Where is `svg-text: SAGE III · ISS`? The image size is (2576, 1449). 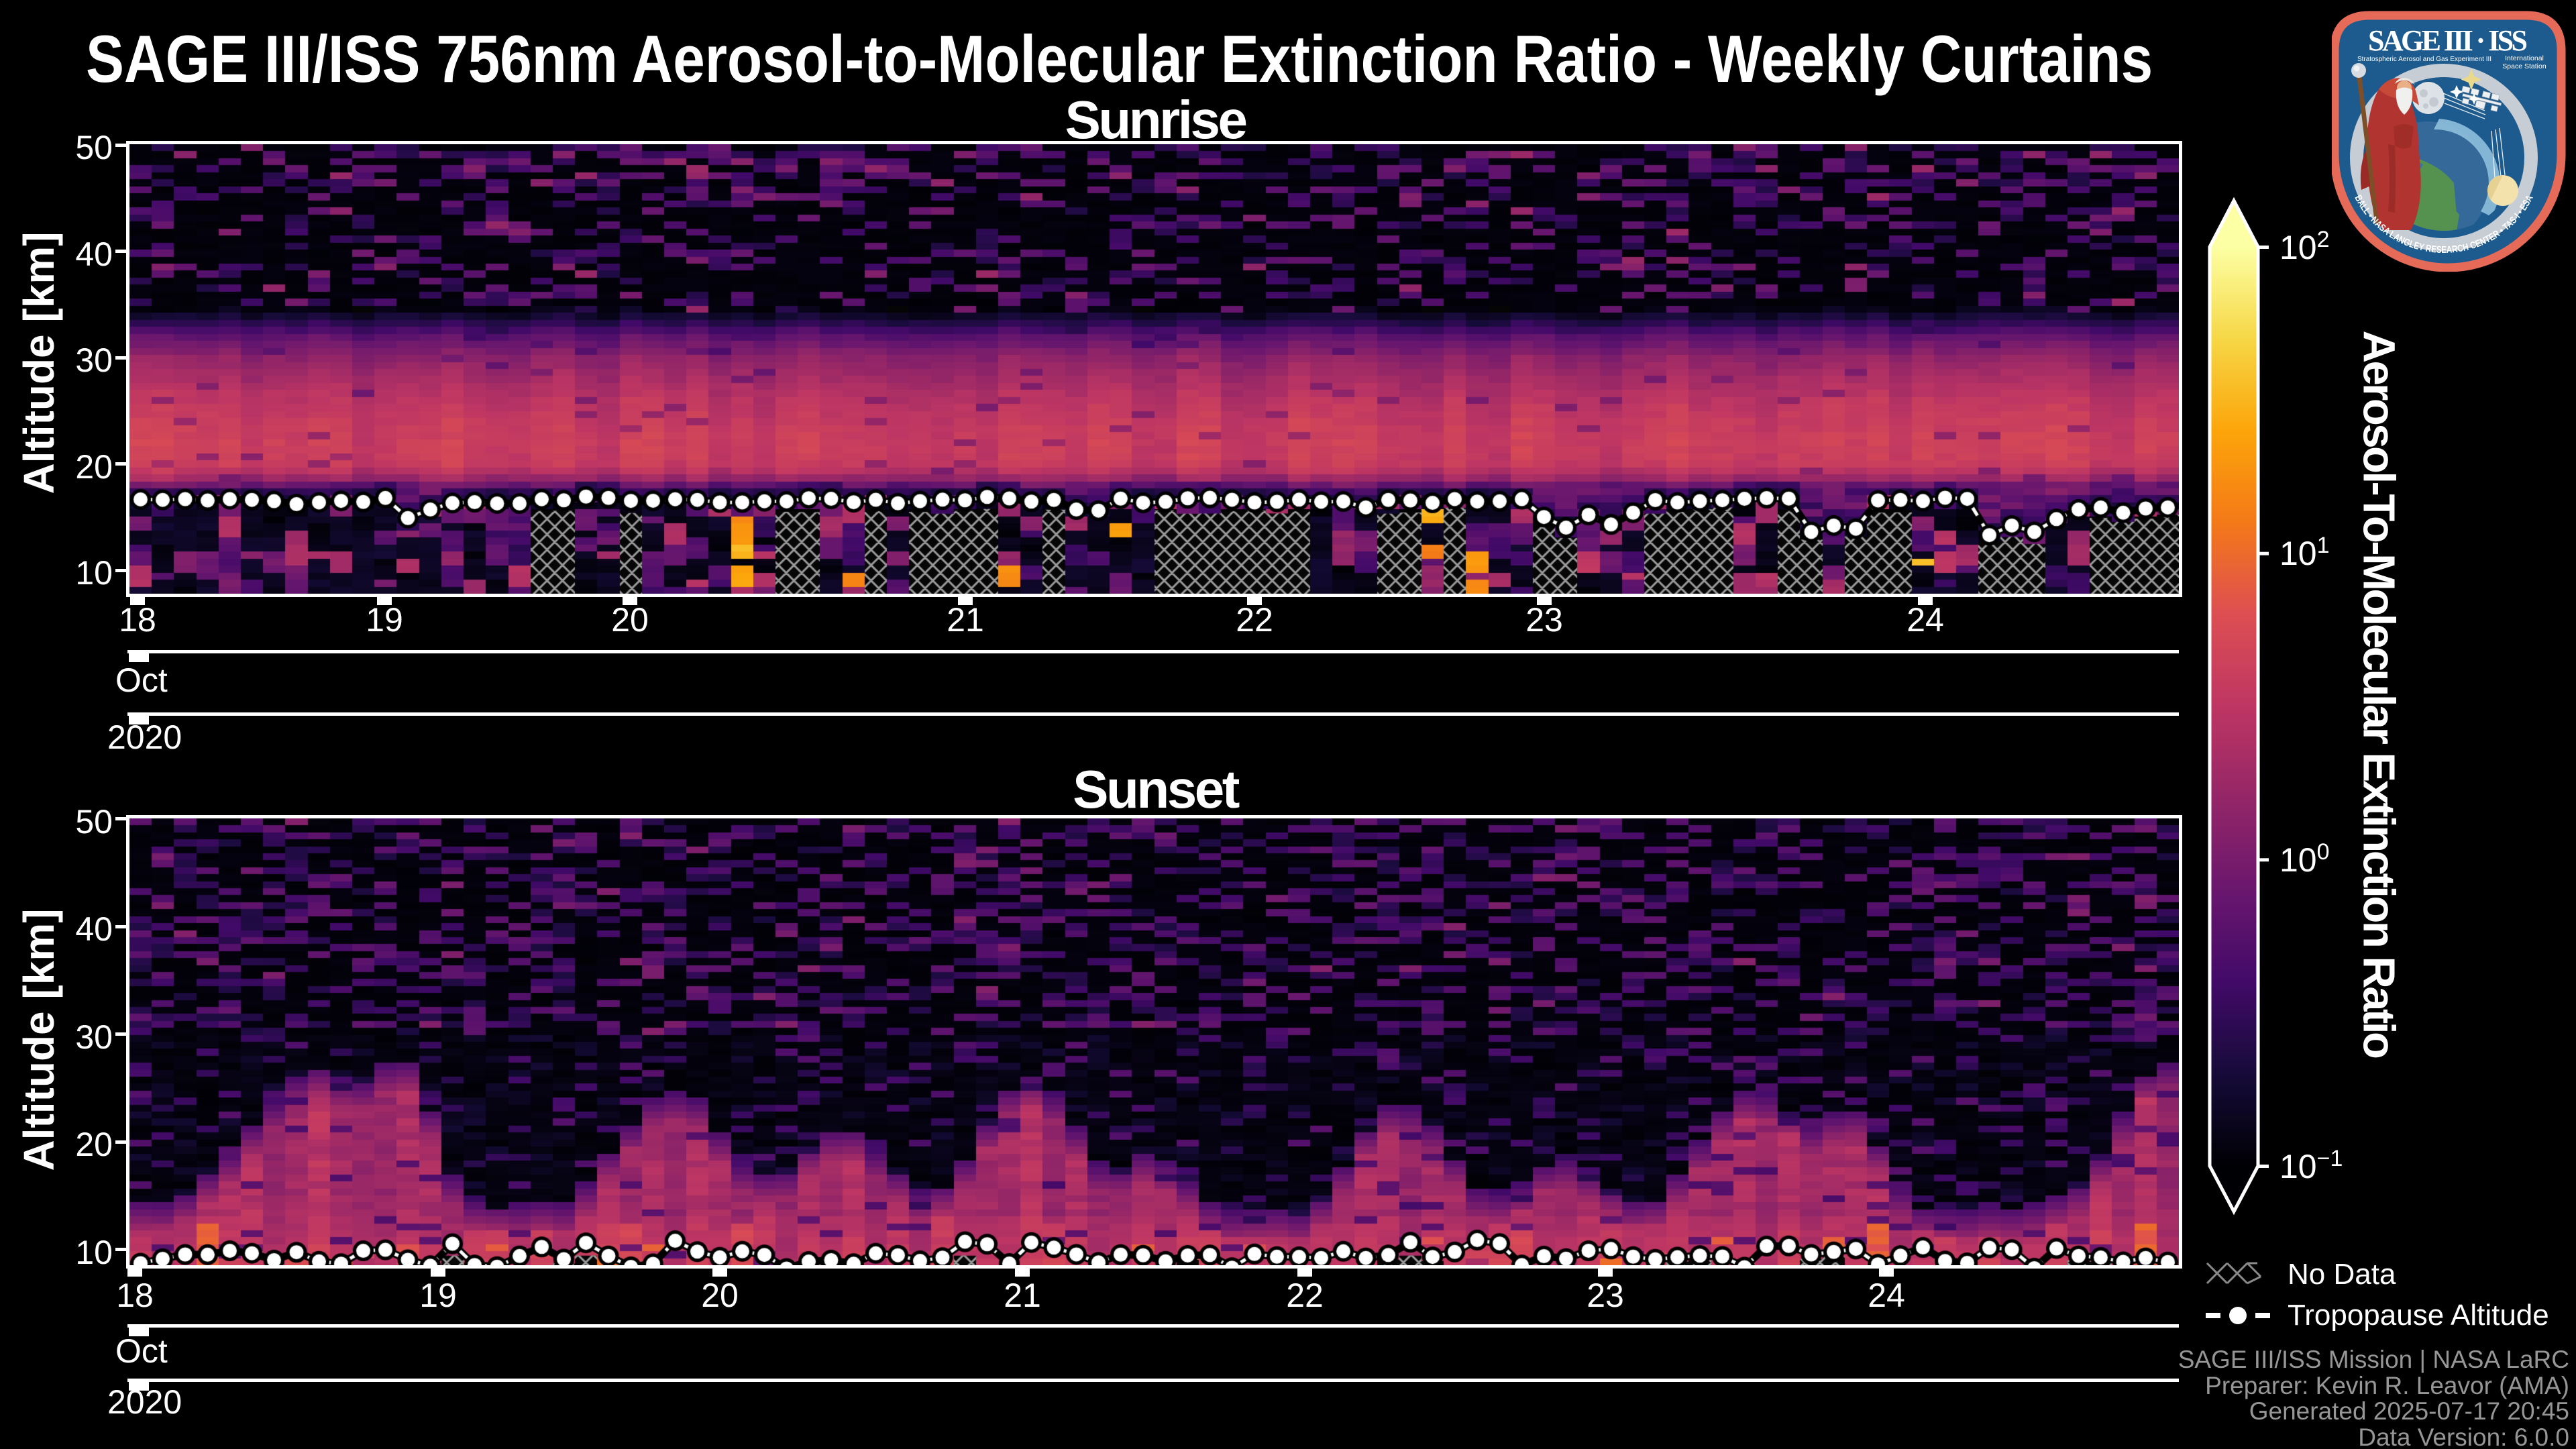 svg-text: SAGE III · ISS is located at coordinates (2448, 40).